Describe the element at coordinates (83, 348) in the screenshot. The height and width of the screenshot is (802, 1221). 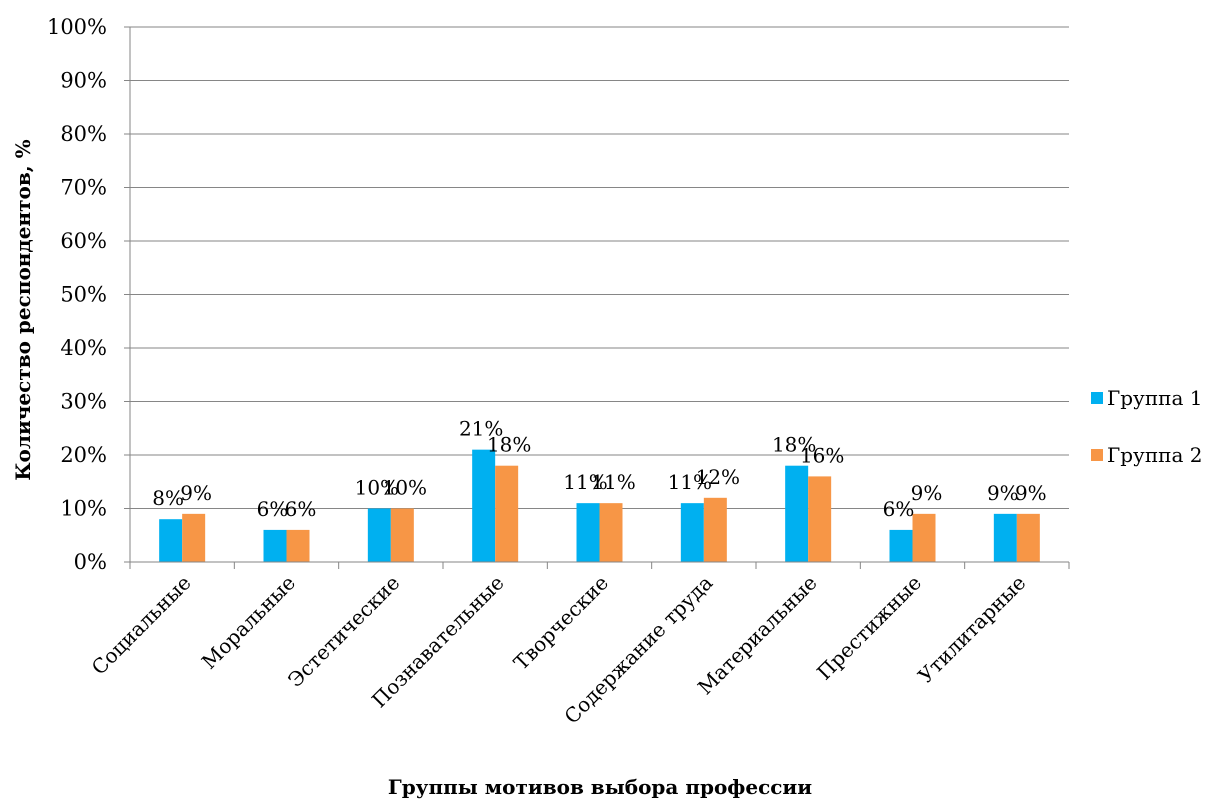
I see `y-tick-label: 40%` at that location.